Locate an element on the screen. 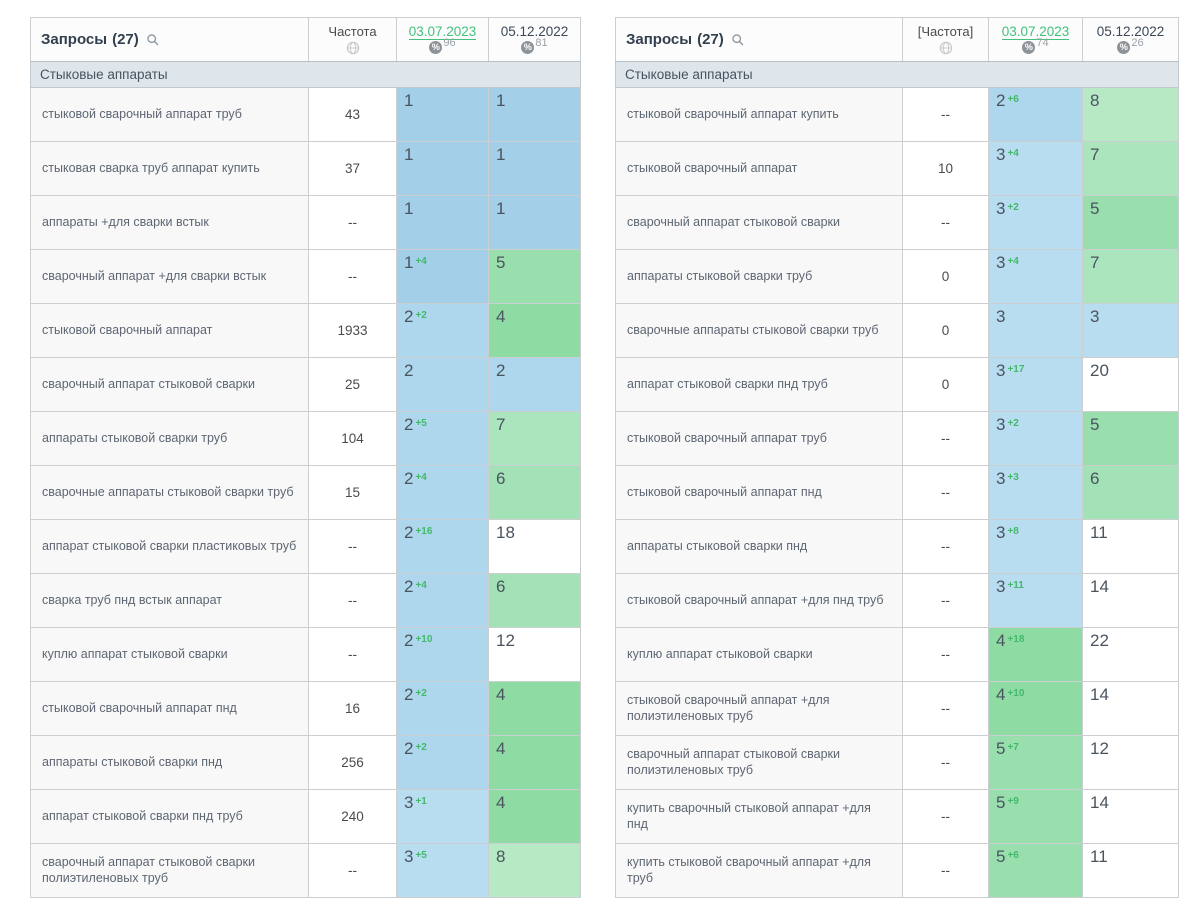  query-cell: стыковой сварочный аппарат купить is located at coordinates (759, 114).